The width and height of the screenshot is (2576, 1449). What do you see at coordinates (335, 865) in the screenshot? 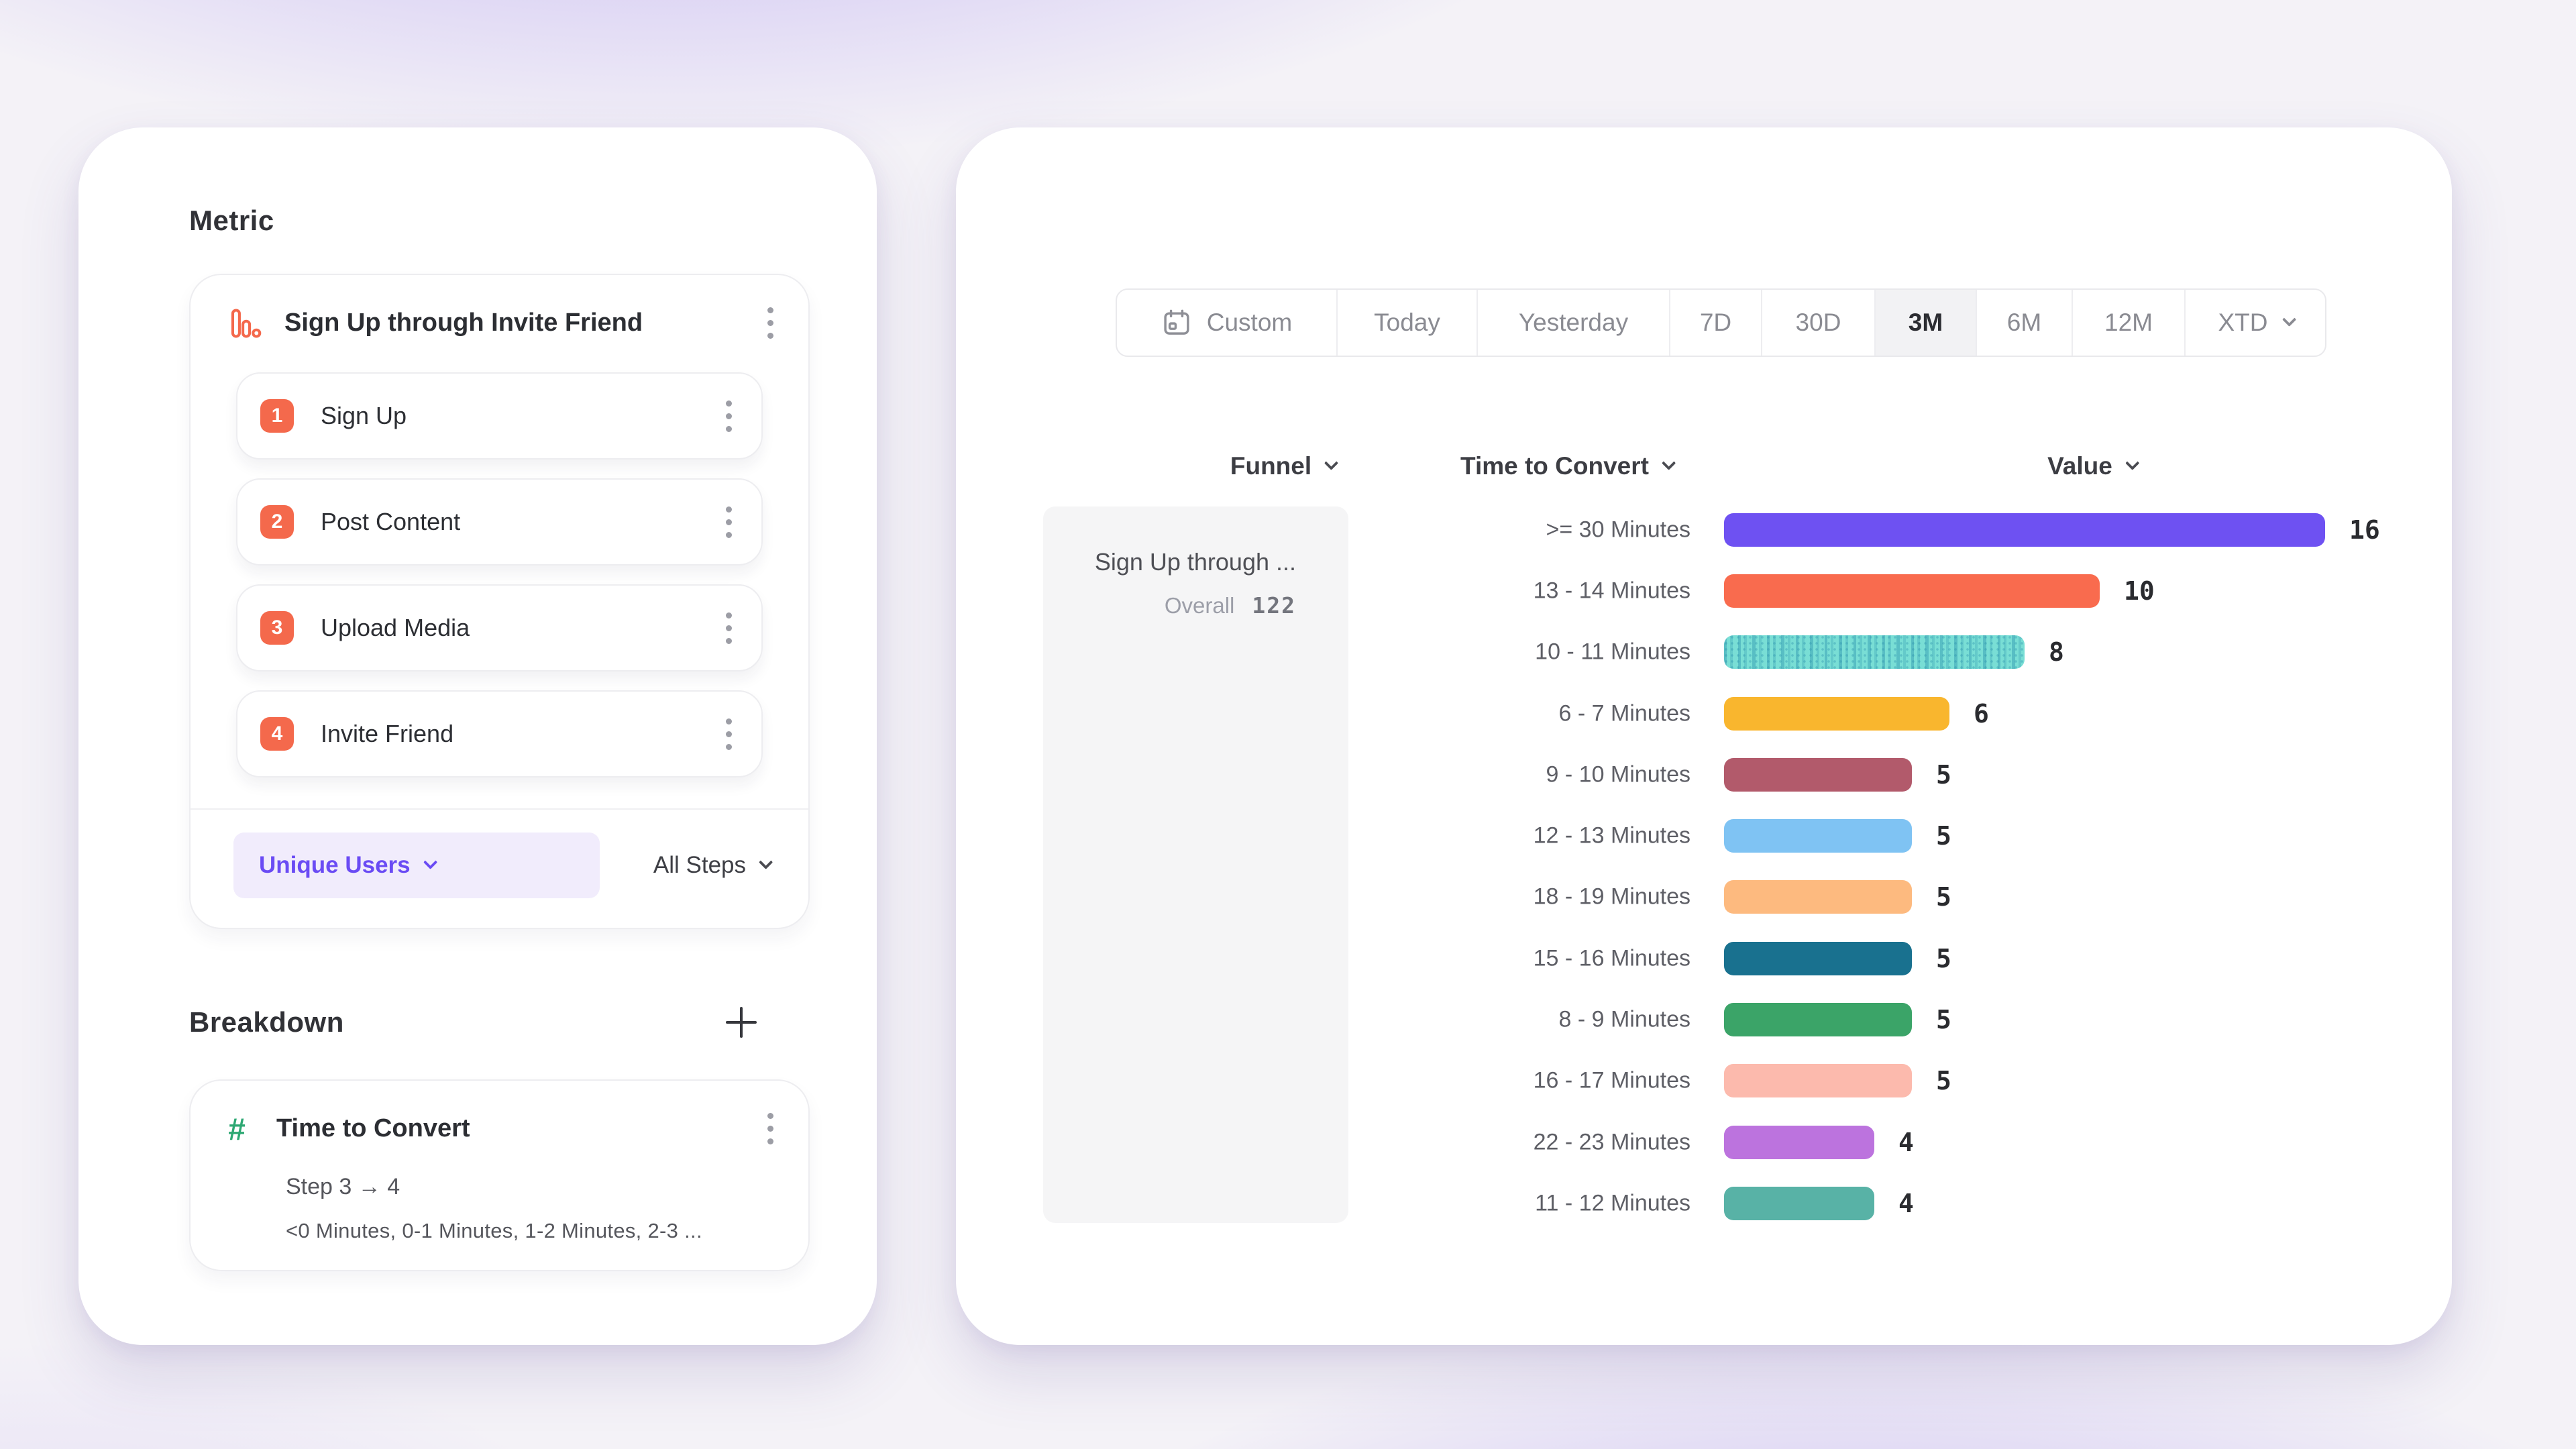
I see `counting-method-label: Unique Users` at bounding box center [335, 865].